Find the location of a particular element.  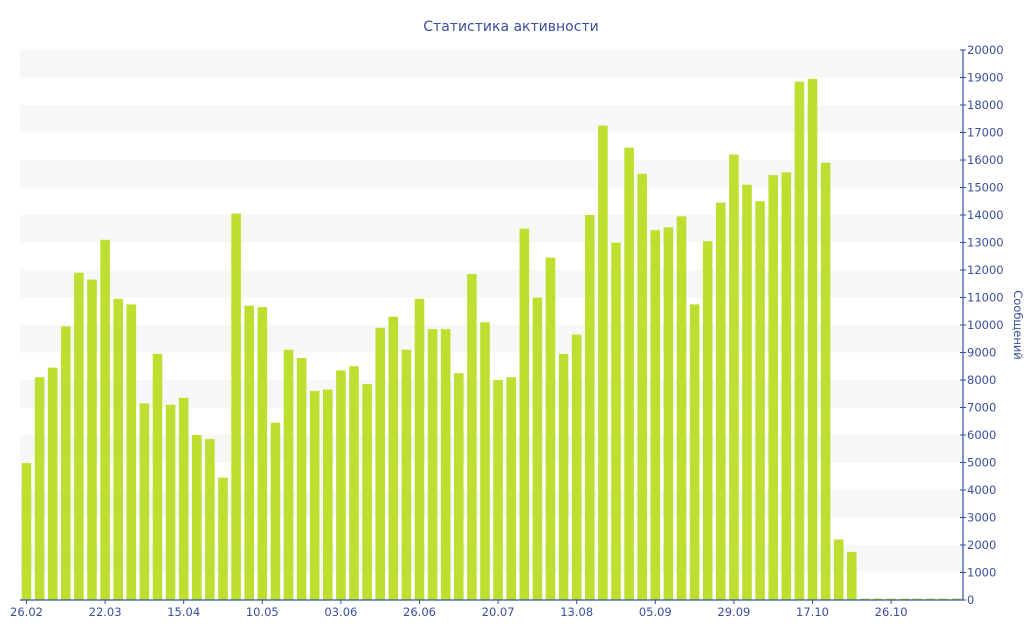

x-tick-label: 03.06 is located at coordinates (340, 612).